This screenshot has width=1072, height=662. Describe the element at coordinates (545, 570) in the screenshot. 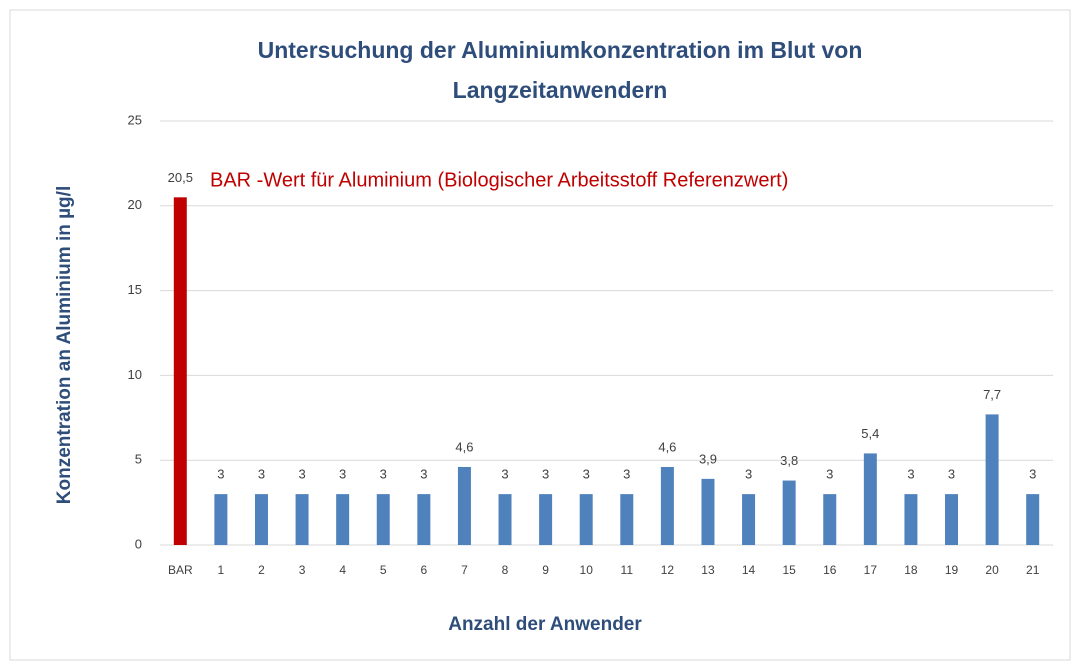

I see `x-tick-label: 9` at that location.